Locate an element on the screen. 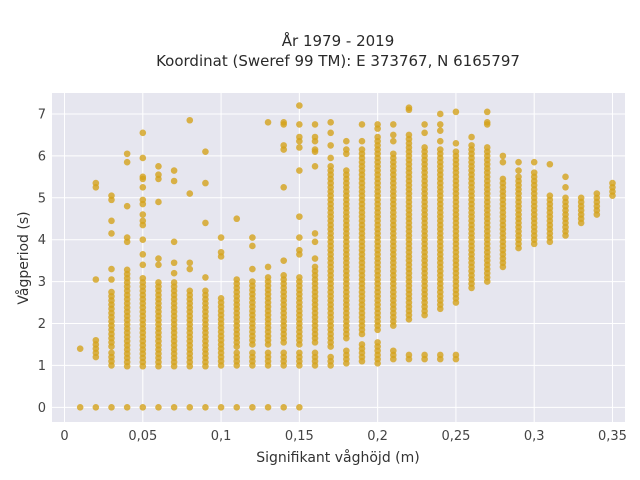 This screenshot has width=640, height=480. y-axis-ticks: 0 1 2 3 4 5 6 7 is located at coordinates (42, 261).